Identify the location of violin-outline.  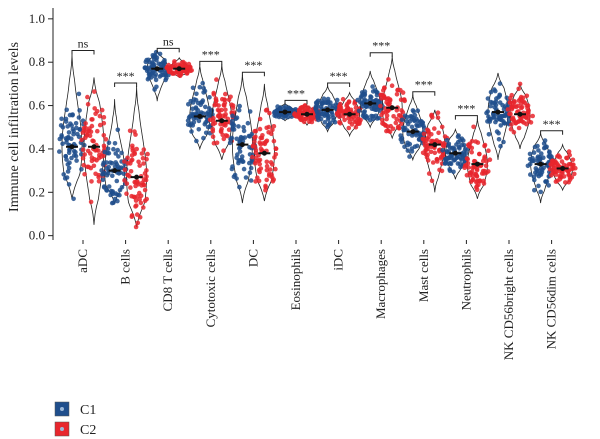
(498, 116).